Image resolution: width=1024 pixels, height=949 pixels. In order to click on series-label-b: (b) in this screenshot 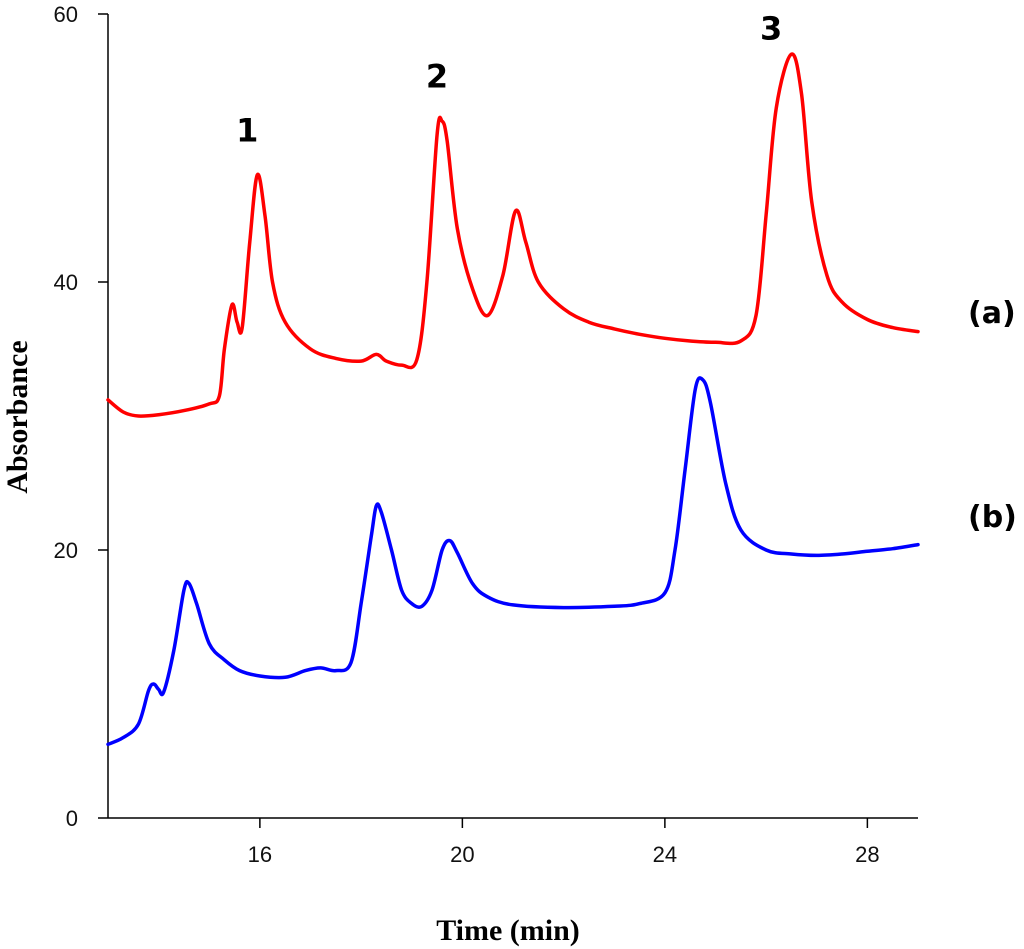, I will do `click(992, 517)`.